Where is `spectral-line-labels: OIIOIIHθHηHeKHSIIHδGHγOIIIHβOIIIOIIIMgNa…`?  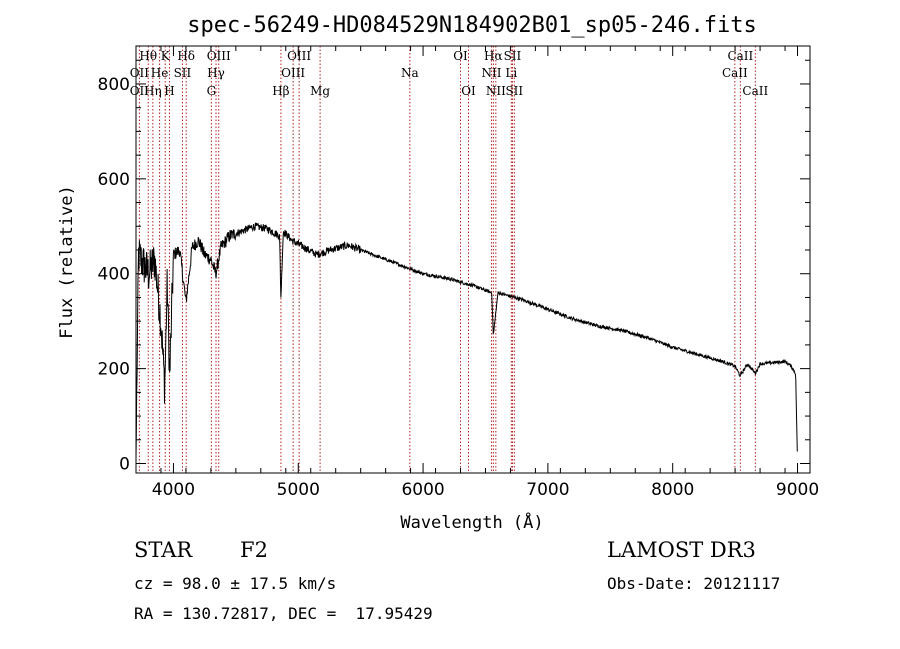 spectral-line-labels: OIIOIIHθHηHeKHSIIHδGHγOIIIHβOIIIOIIIMgNa… is located at coordinates (449, 73).